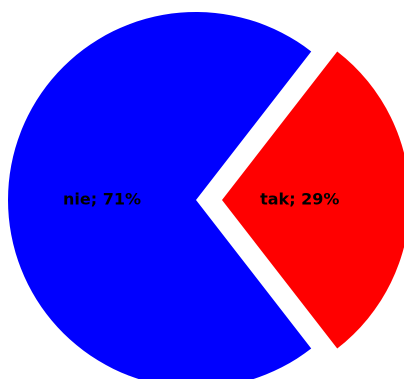  Describe the element at coordinates (102, 199) in the screenshot. I see `pie-label-nie: nie; 71%` at that location.